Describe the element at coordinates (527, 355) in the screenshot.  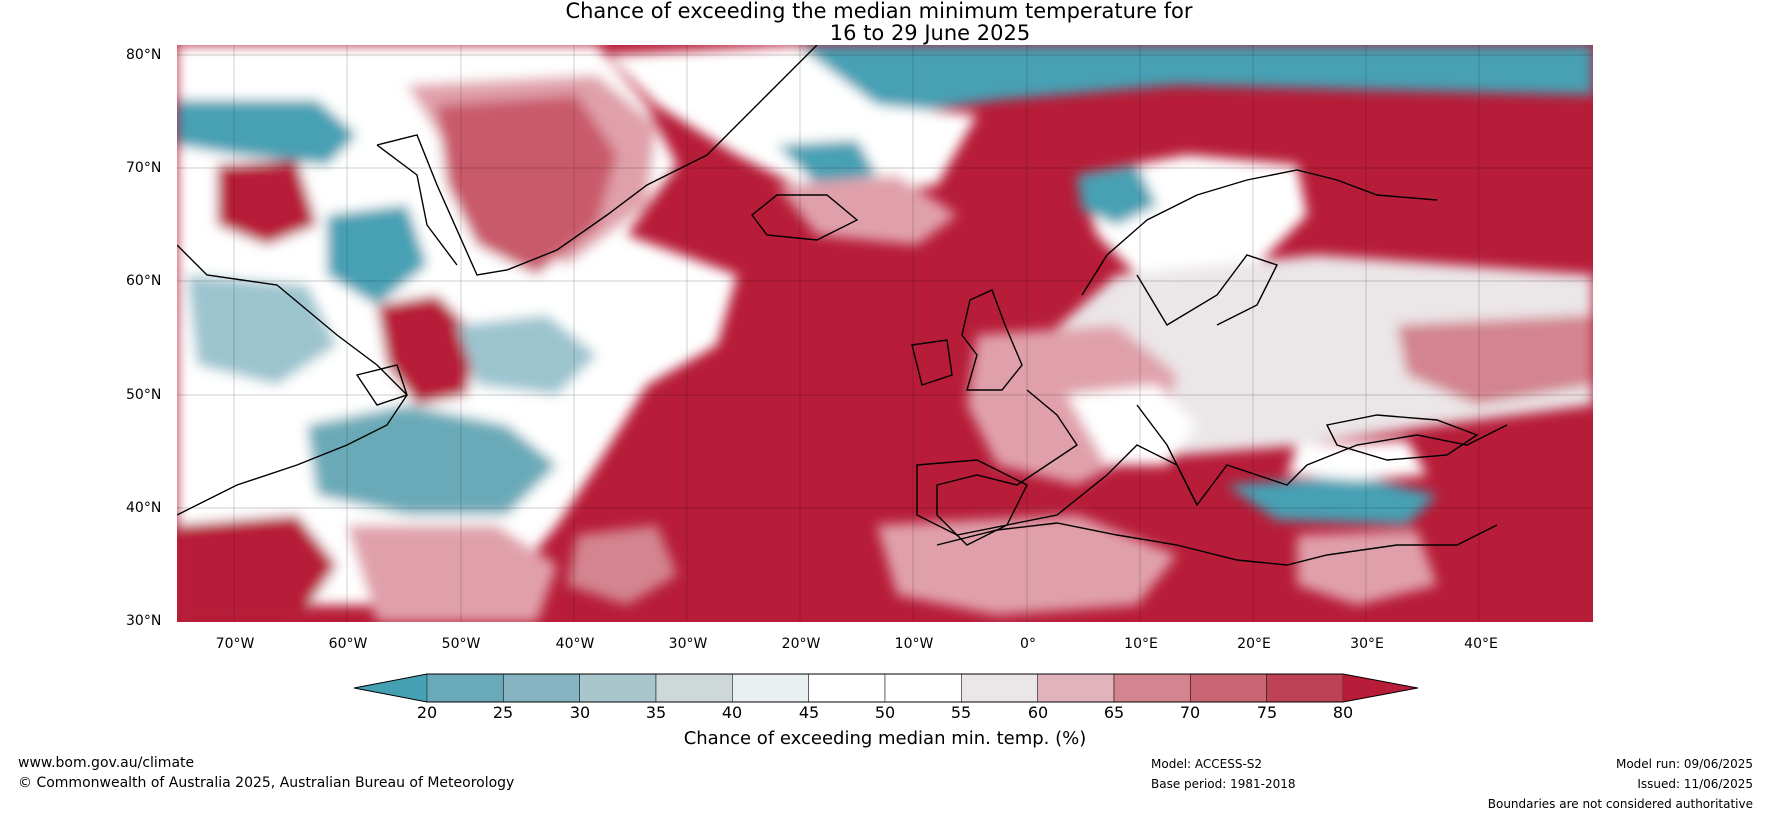
I see `mid-atlantic-blue-region` at that location.